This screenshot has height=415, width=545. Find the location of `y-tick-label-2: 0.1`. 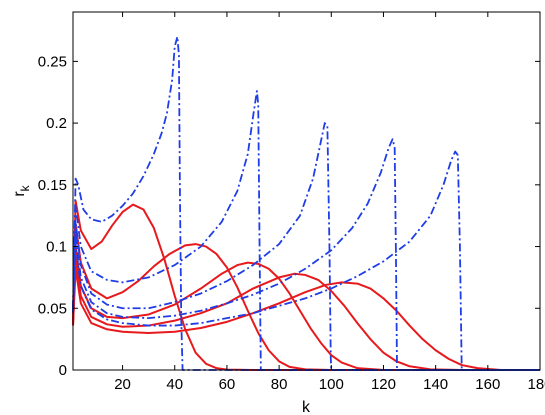

y-tick-label-2: 0.1 is located at coordinates (56, 247).